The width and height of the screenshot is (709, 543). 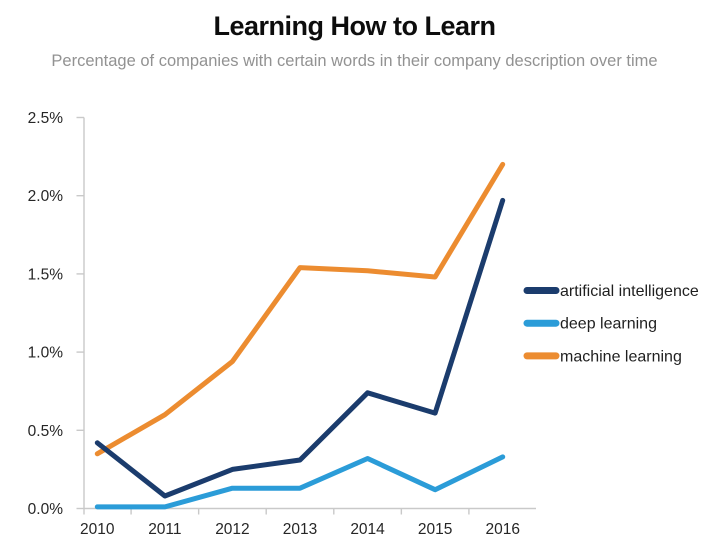 I want to click on y-tick-label: 2.5%, so click(x=46, y=118).